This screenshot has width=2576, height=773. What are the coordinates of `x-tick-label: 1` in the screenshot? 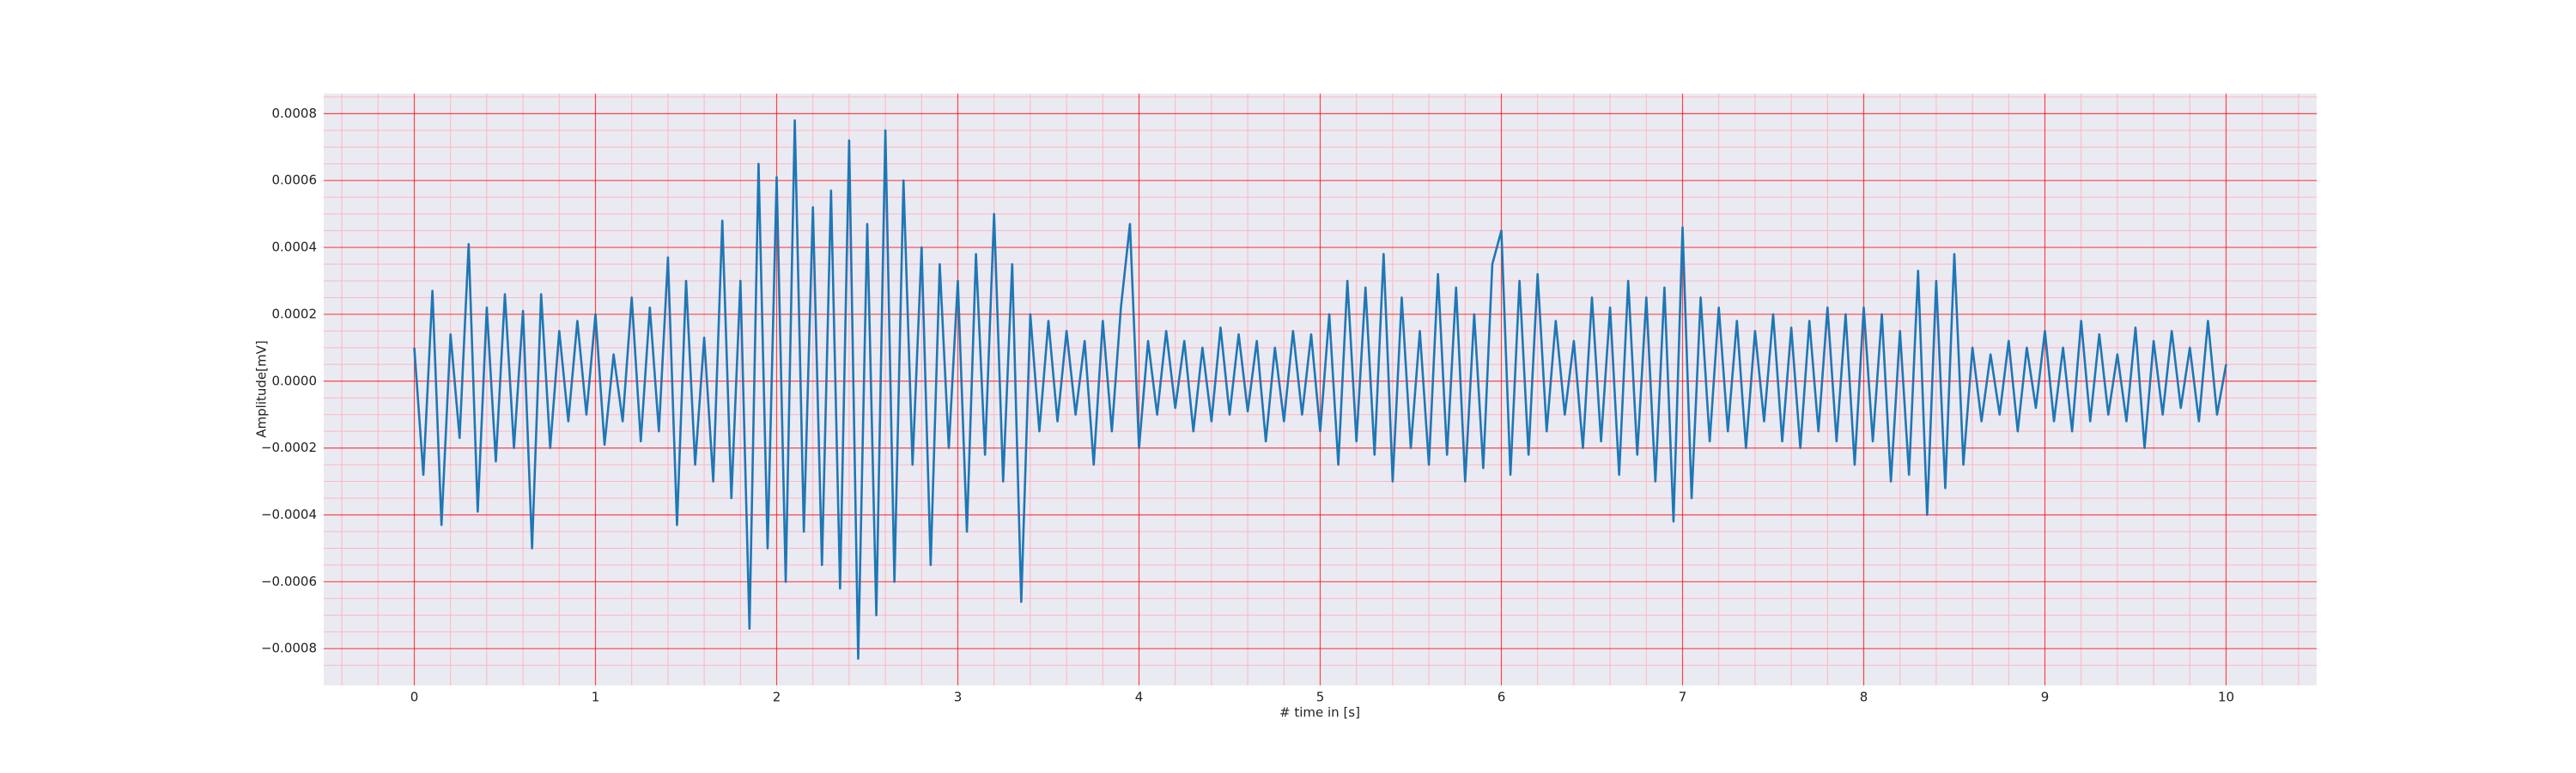 It's located at (596, 697).